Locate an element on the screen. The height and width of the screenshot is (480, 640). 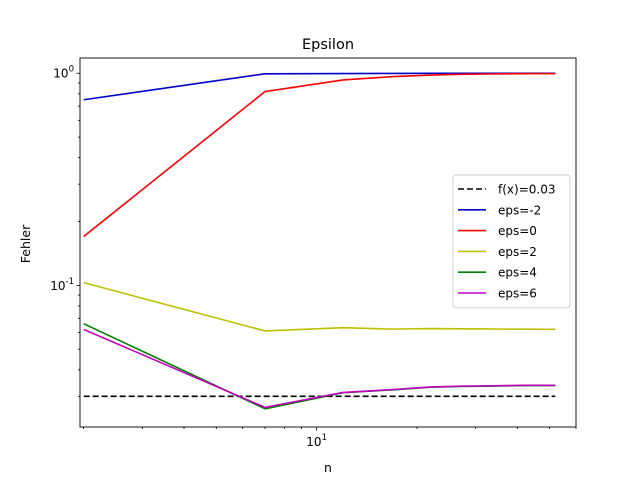
legend: f(x)=0.03 eps=-2 eps=0 eps=2 eps=4 eps=6 is located at coordinates (511, 241).